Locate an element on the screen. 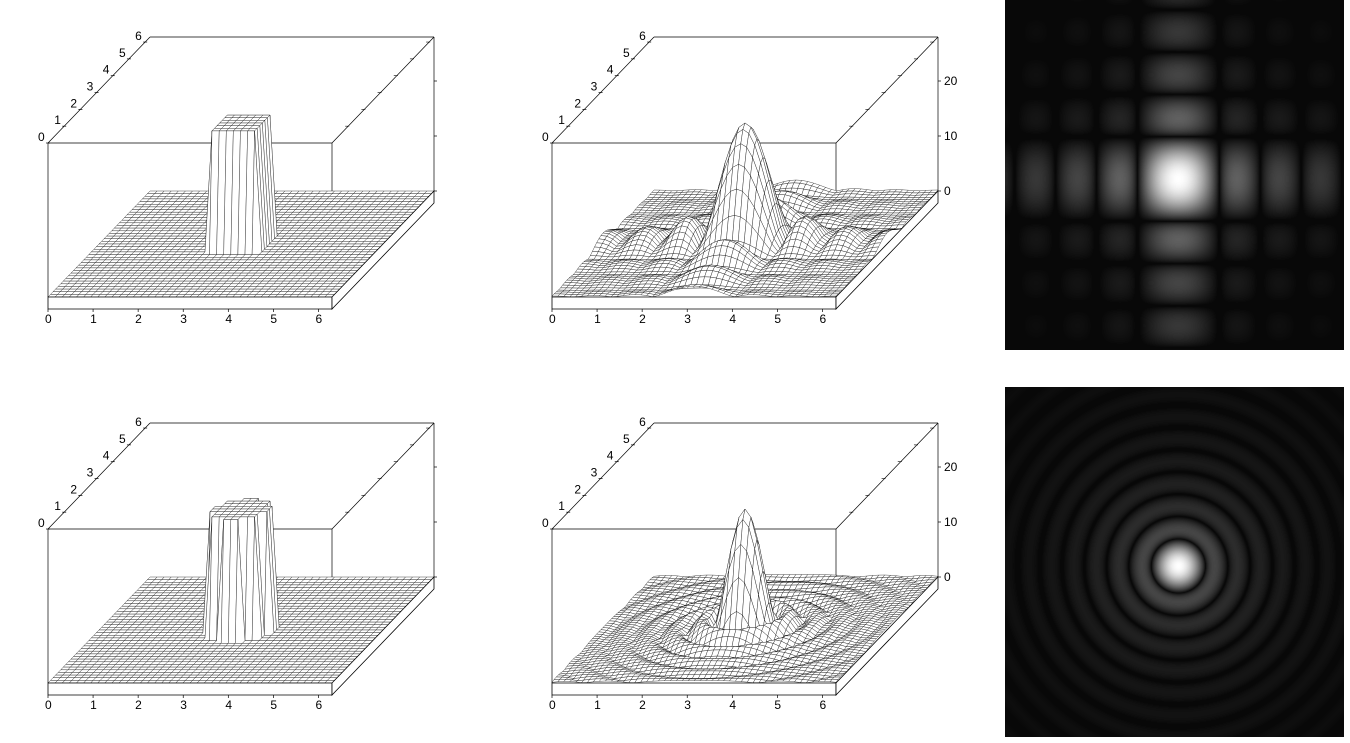 Image resolution: width=1350 pixels, height=743 pixels. intensity-image-square-diffraction is located at coordinates (1174, 175).